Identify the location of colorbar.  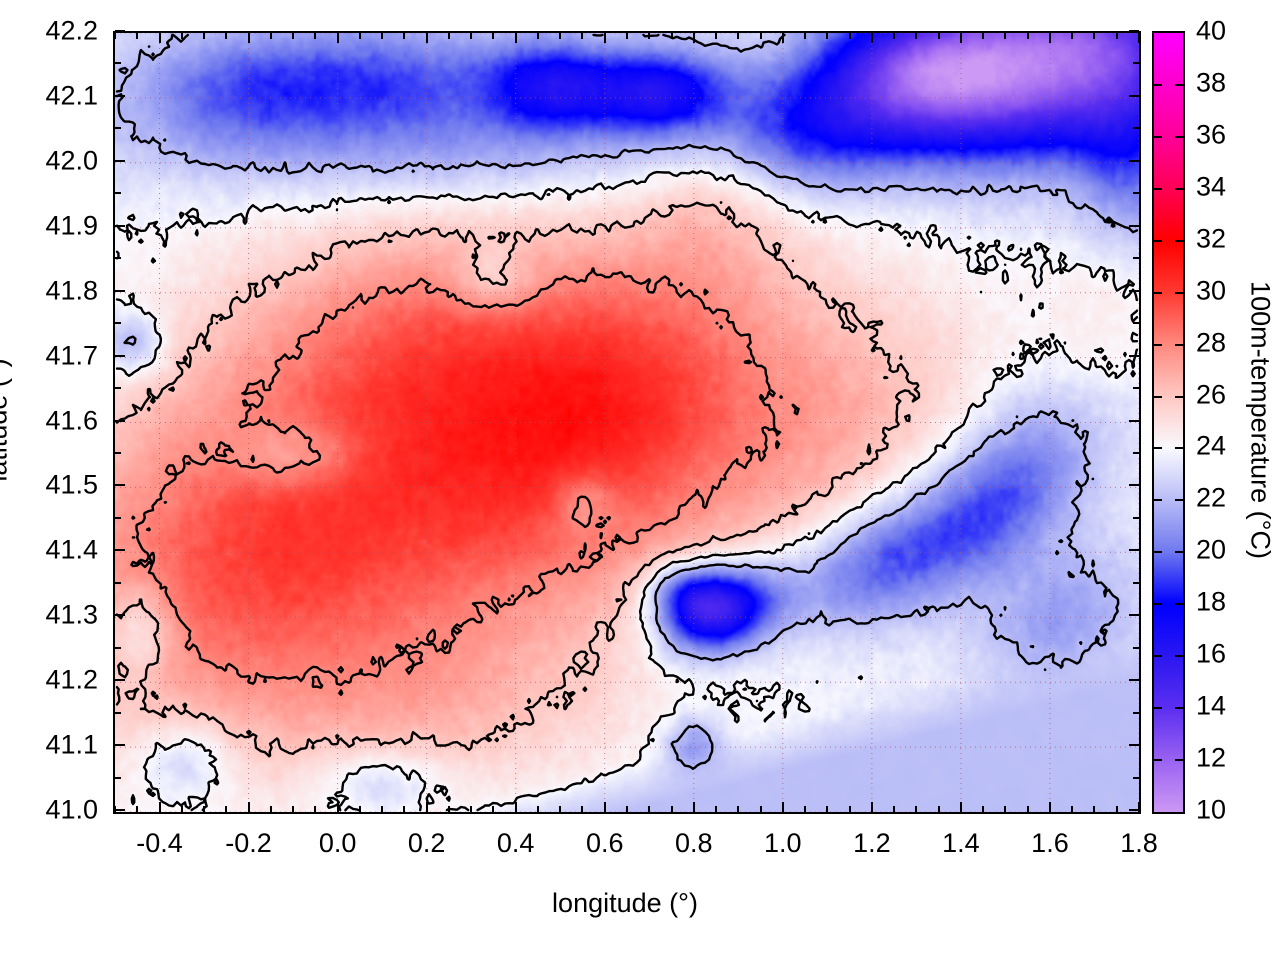
(1168, 422).